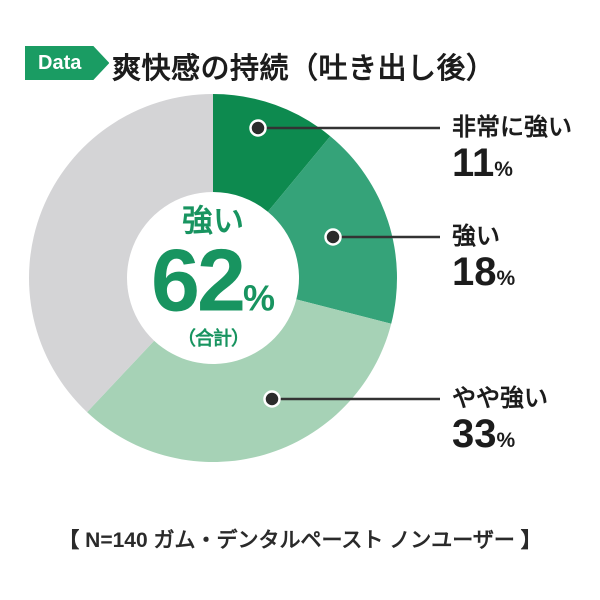 The height and width of the screenshot is (600, 600). I want to click on center-total-value: 62%, so click(213, 279).